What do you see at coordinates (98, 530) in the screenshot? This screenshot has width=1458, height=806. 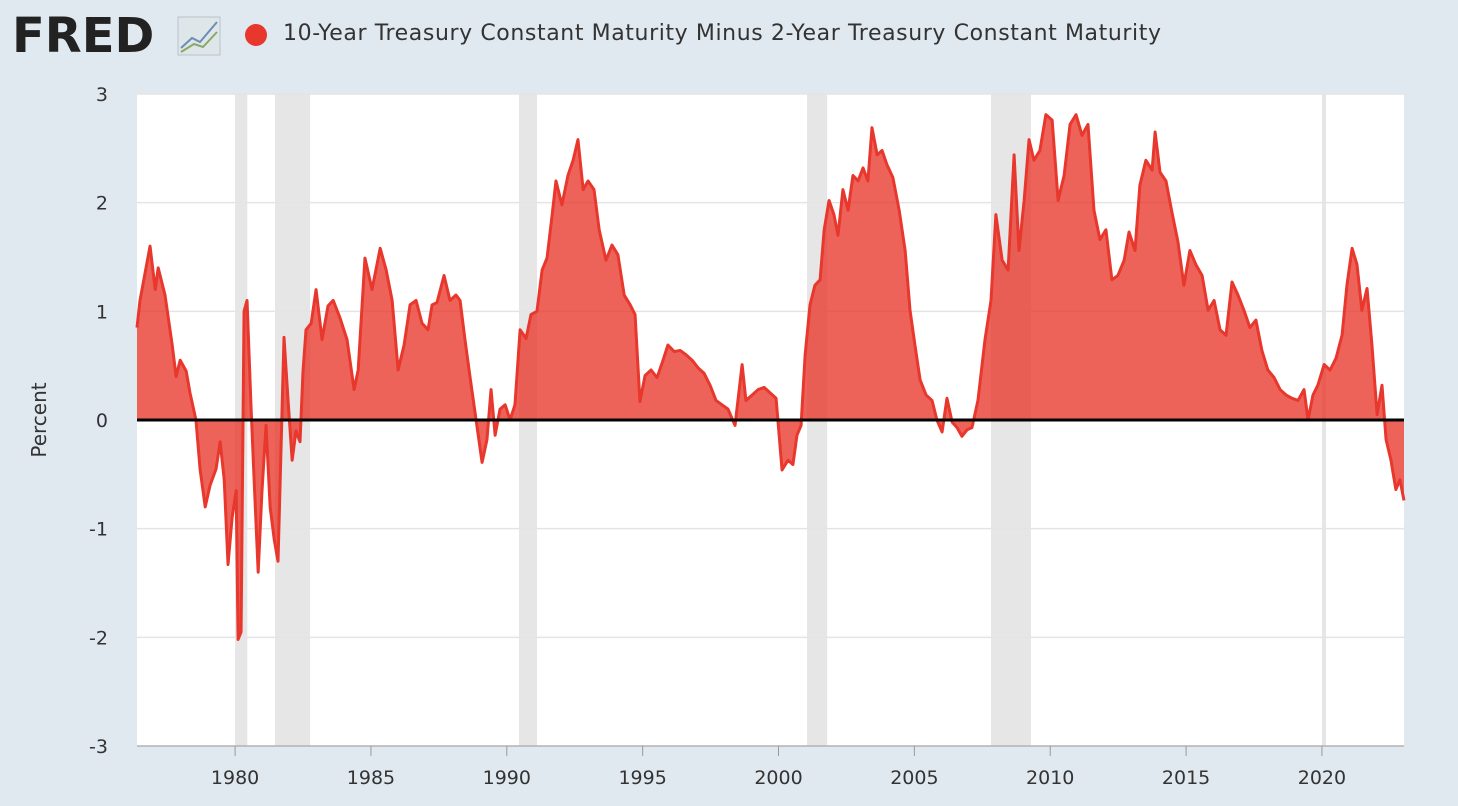 I see `y-tick-label: -1` at bounding box center [98, 530].